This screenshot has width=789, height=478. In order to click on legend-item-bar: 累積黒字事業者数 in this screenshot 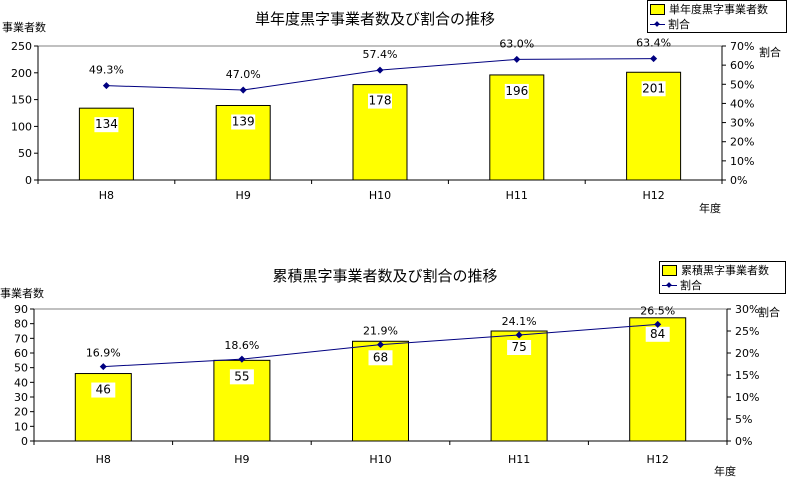, I will do `click(722, 270)`.